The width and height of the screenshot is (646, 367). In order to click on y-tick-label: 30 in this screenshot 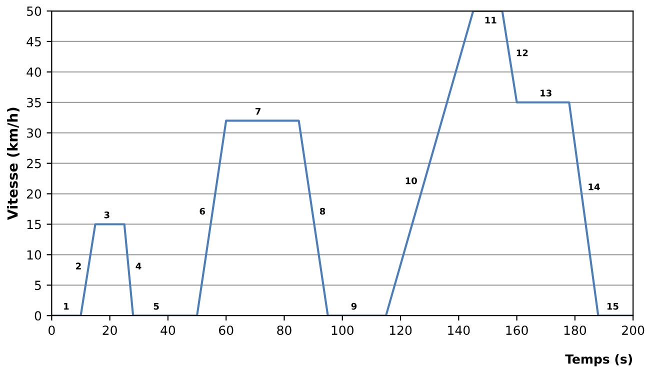, I will do `click(34, 133)`.